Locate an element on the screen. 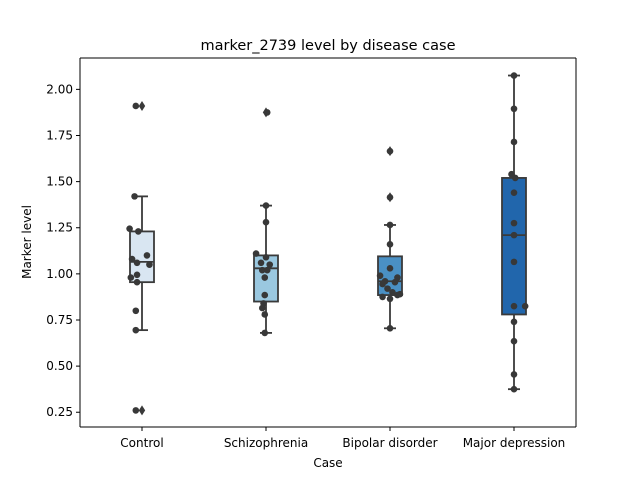 This screenshot has height=480, width=640. x-tick-label: Bipolar disorder is located at coordinates (389, 443).